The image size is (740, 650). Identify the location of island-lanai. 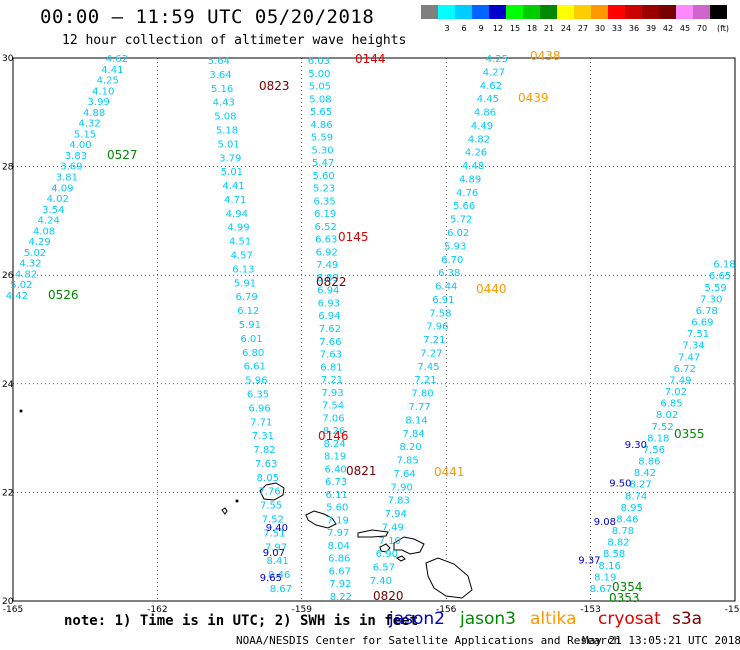
(385, 548).